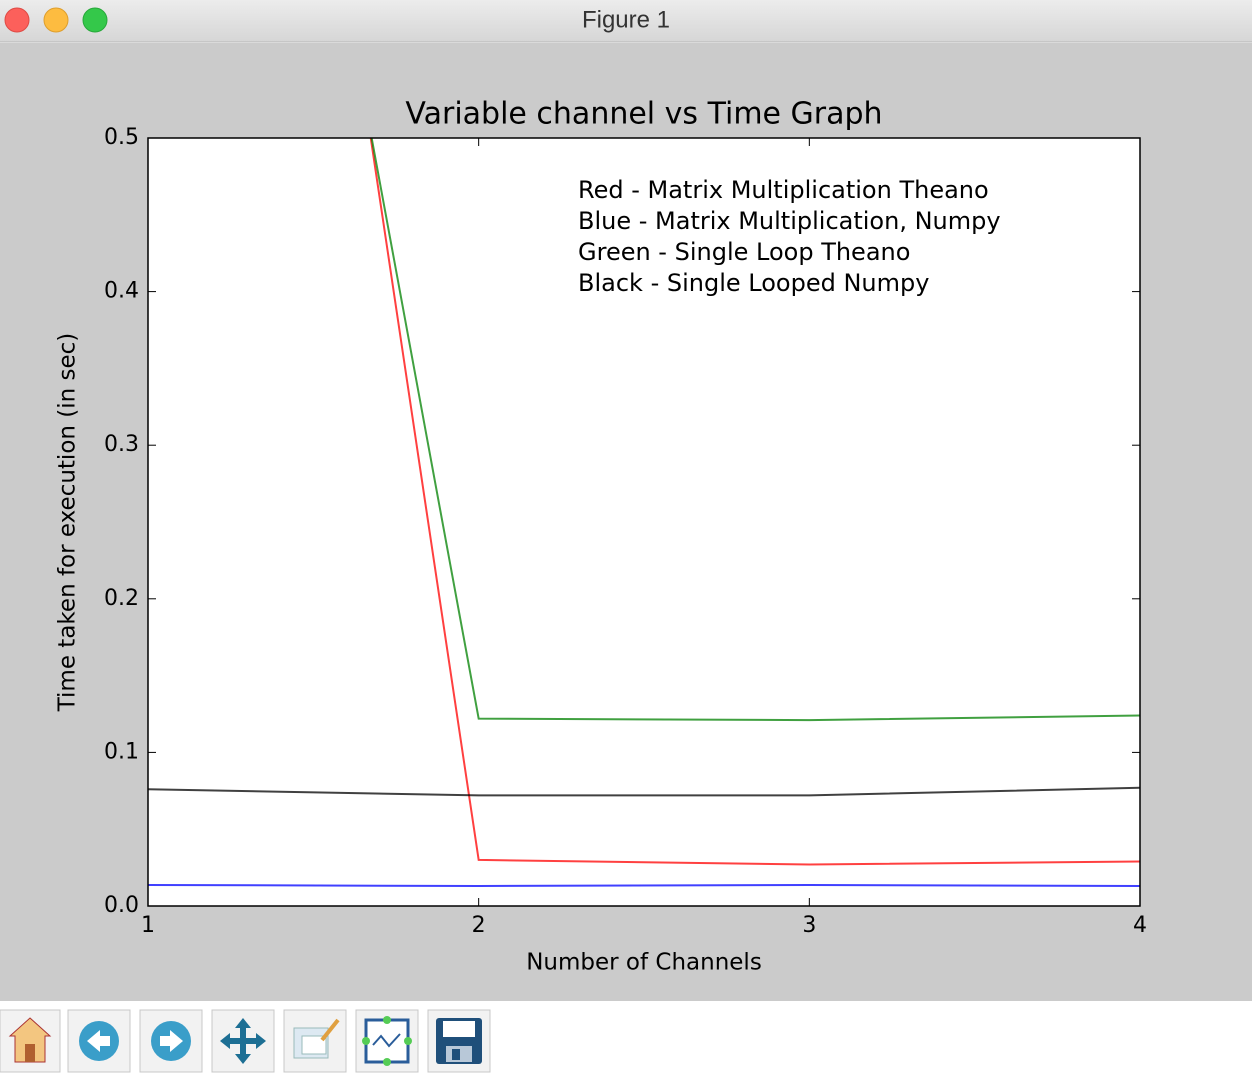 This screenshot has width=1252, height=1080. What do you see at coordinates (68, 523) in the screenshot?
I see `y-axis-label: Time taken for execution (in sec)` at bounding box center [68, 523].